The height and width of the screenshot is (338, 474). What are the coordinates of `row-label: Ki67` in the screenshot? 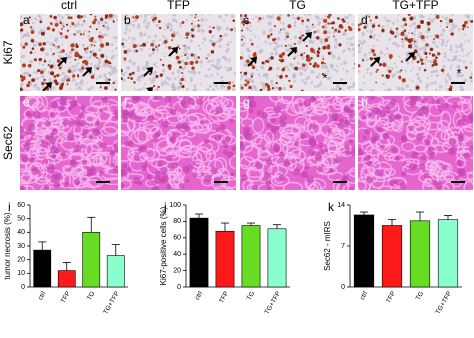 It's located at (8, 52).